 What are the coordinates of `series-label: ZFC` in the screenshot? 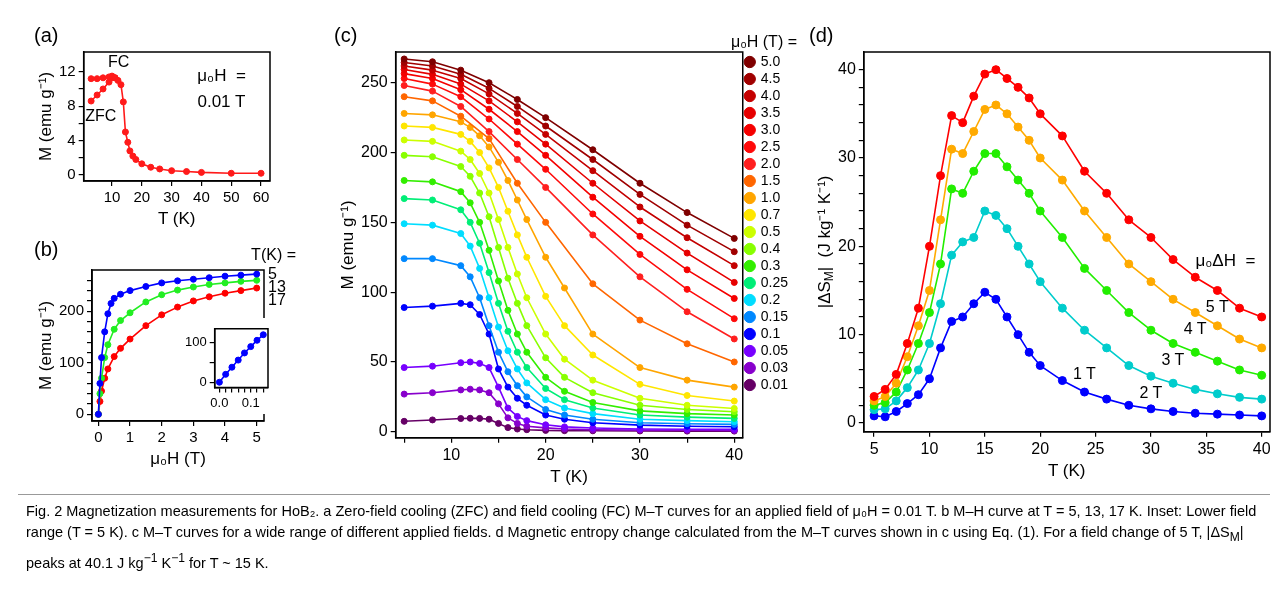 It's located at (101, 116).